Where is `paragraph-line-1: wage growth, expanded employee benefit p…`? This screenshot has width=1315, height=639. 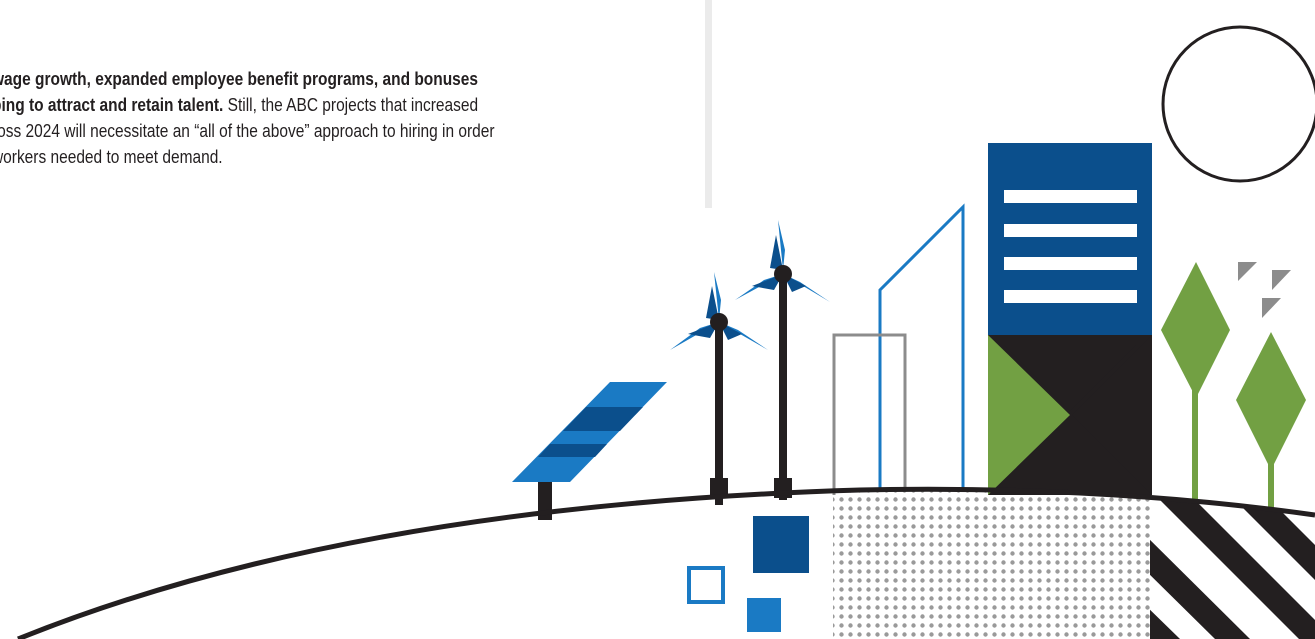 paragraph-line-1: wage growth, expanded employee benefit p… is located at coordinates (239, 79).